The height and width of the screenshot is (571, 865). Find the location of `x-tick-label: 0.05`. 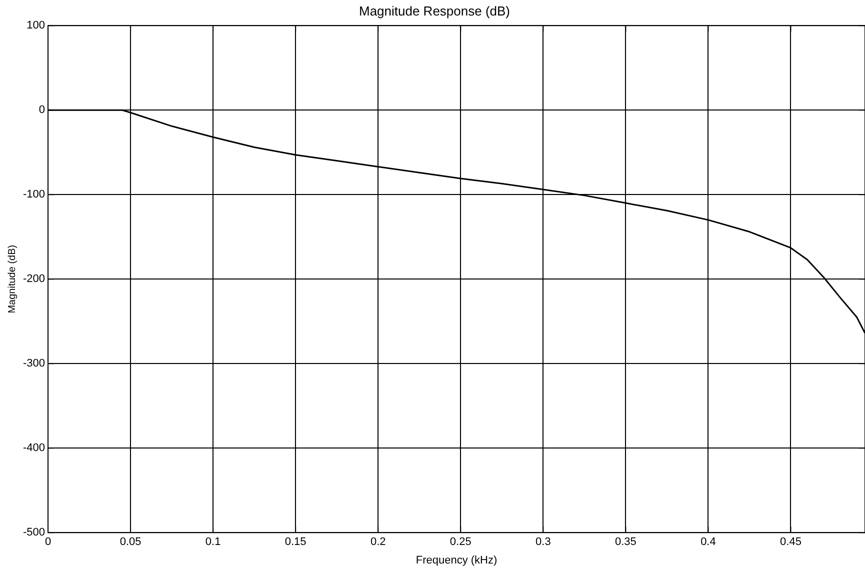

x-tick-label: 0.05 is located at coordinates (131, 542).